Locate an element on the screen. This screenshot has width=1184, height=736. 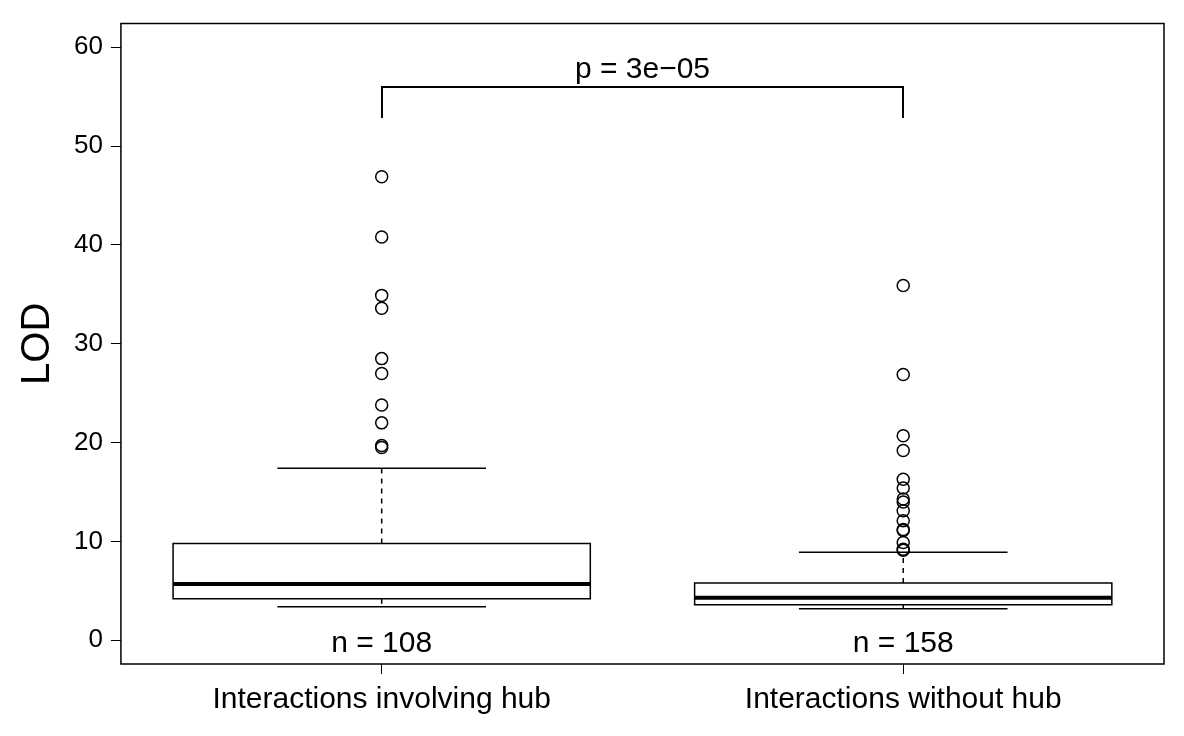
annotation: n = 158 is located at coordinates (903, 642).